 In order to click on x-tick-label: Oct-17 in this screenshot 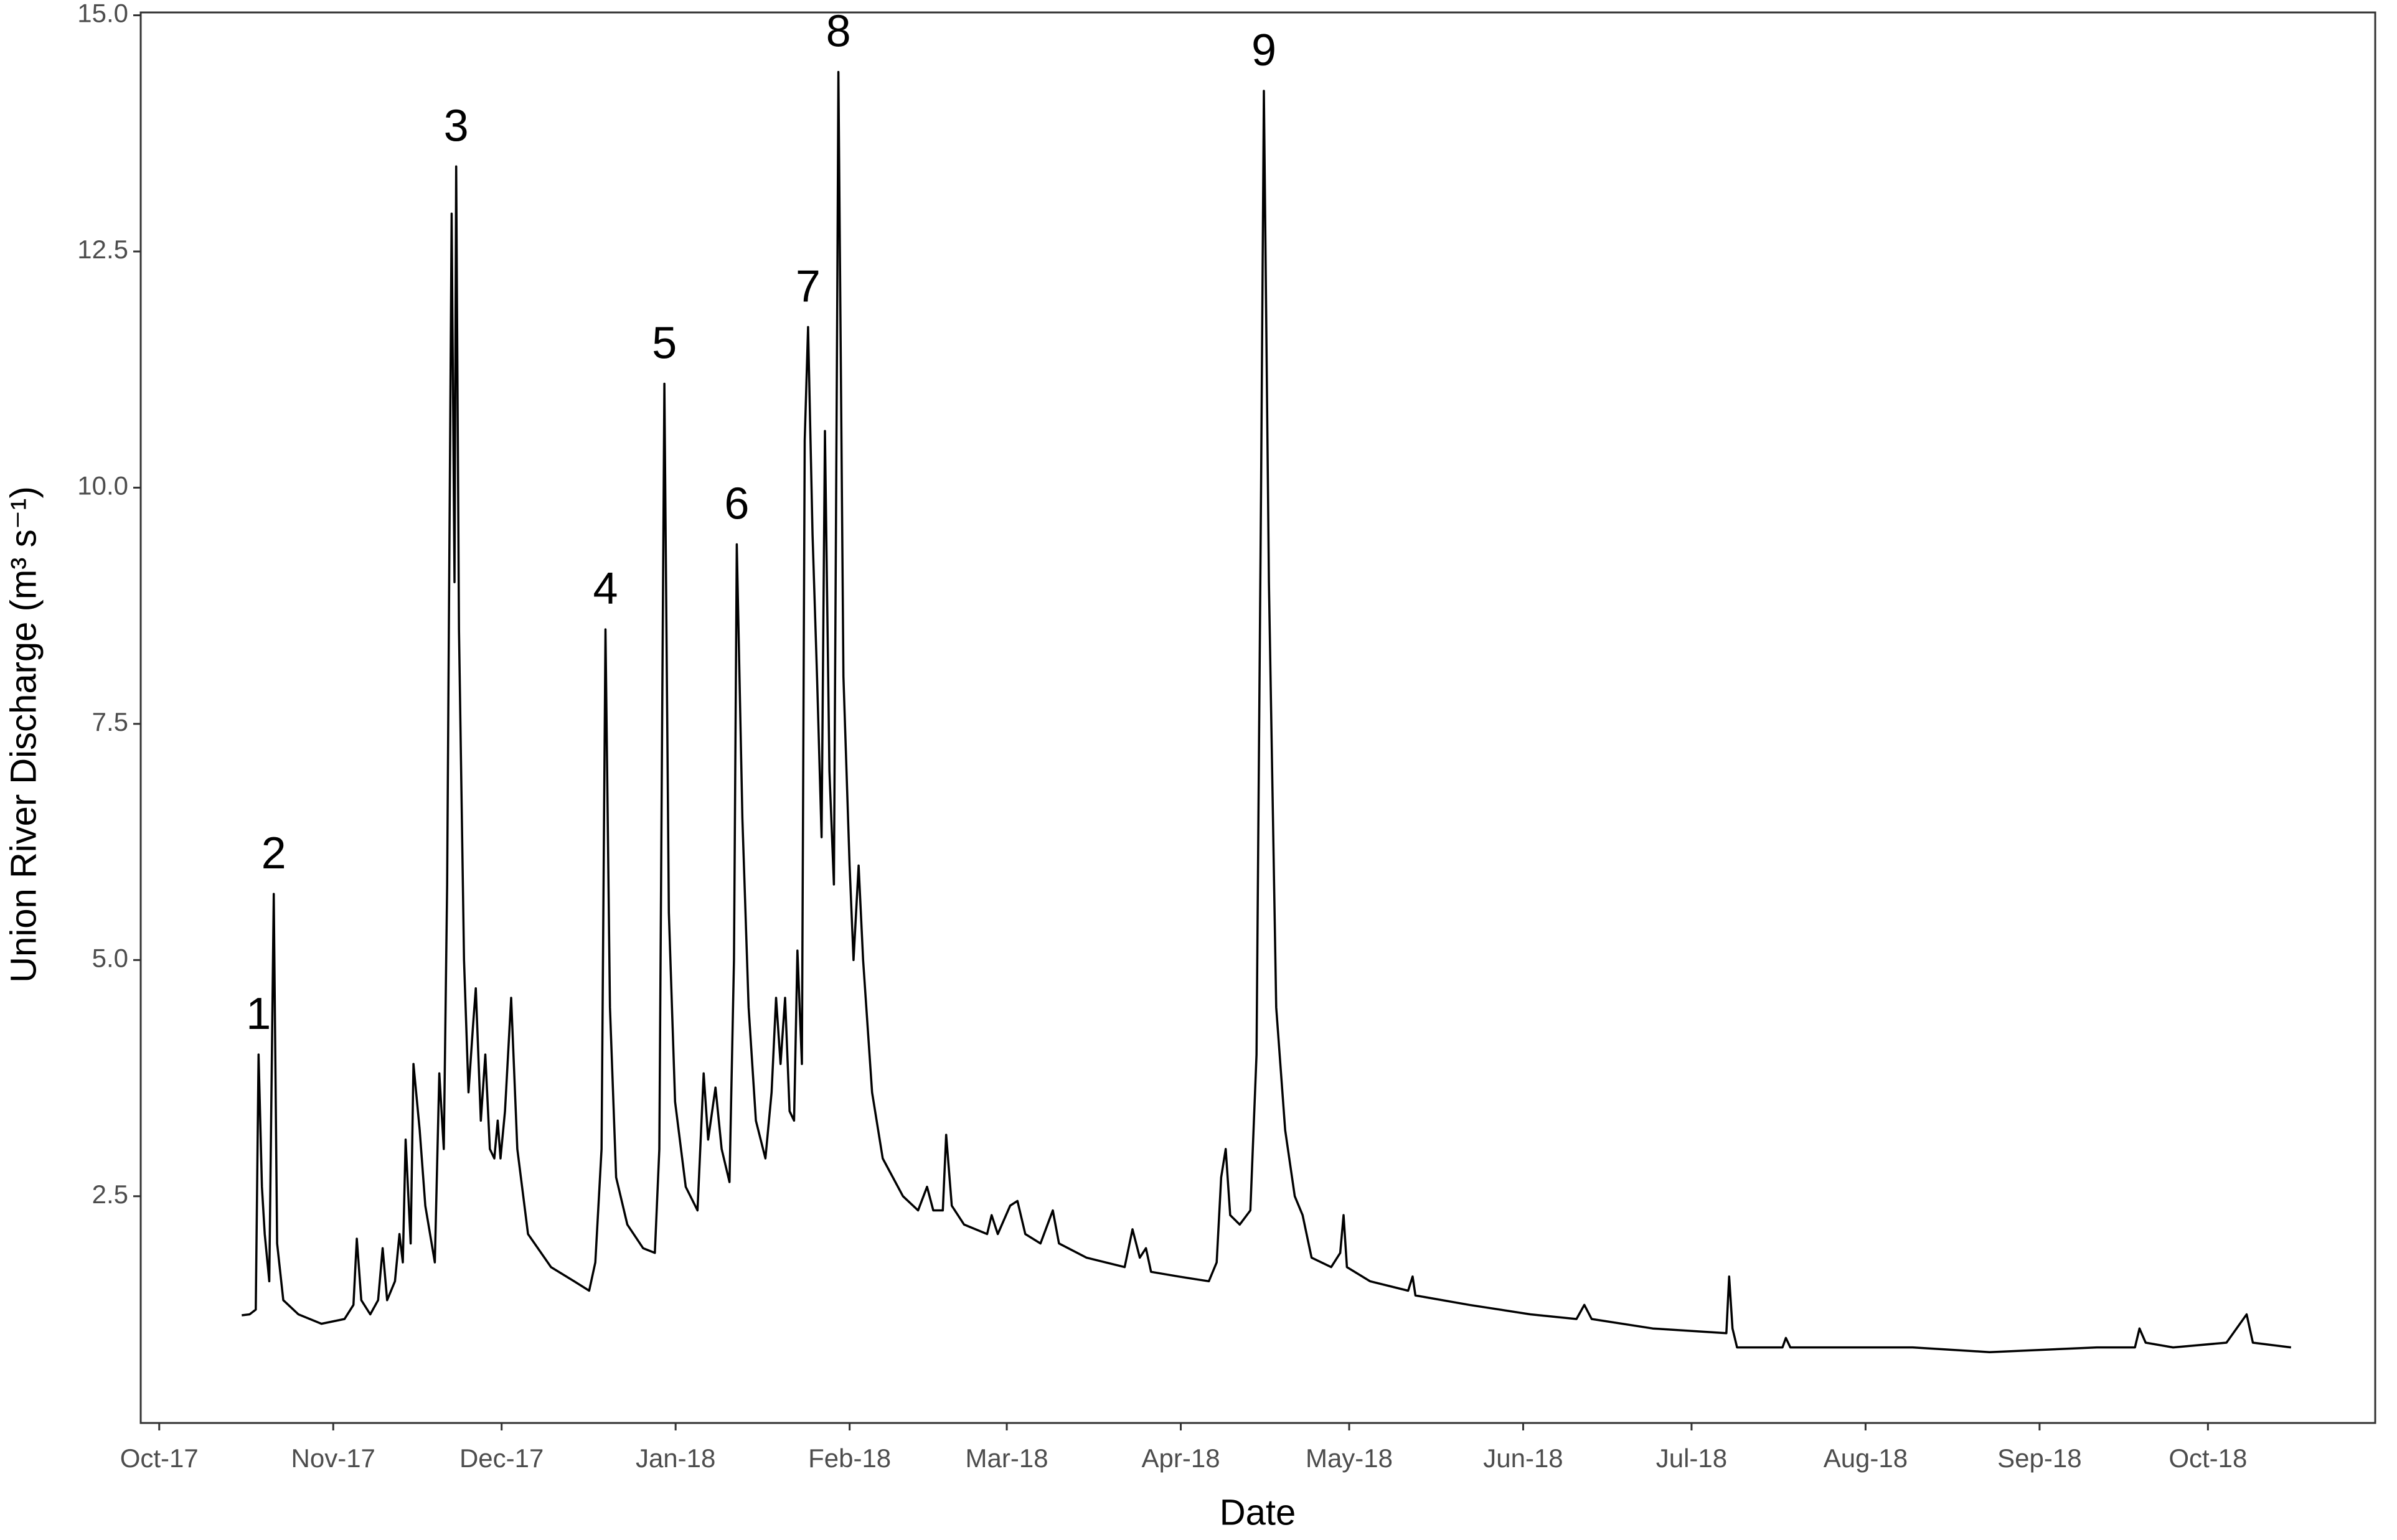, I will do `click(160, 1458)`.